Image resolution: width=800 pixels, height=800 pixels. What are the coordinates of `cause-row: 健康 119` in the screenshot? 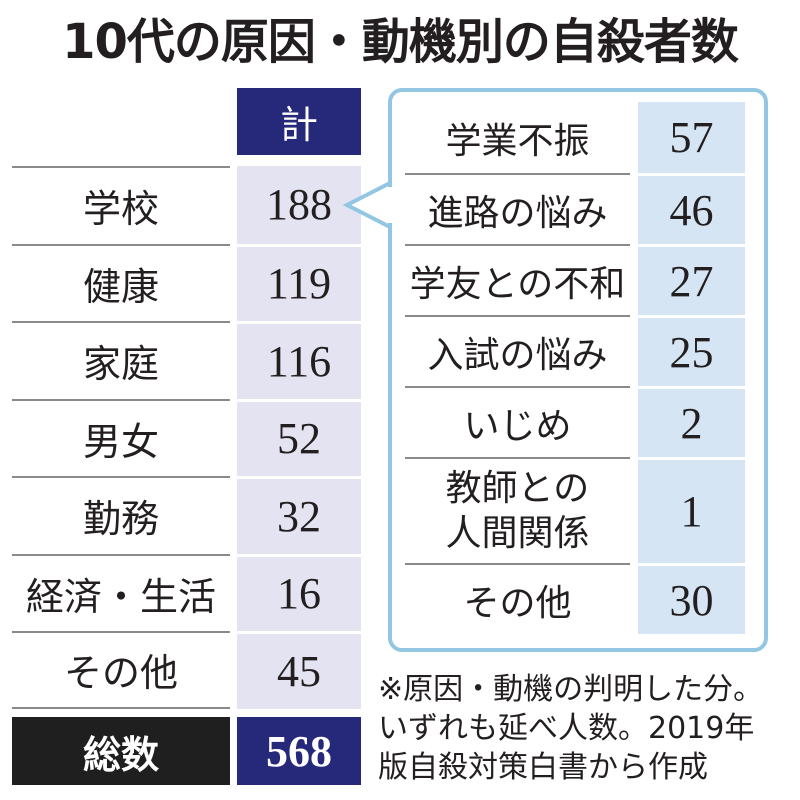 It's located at (186, 282).